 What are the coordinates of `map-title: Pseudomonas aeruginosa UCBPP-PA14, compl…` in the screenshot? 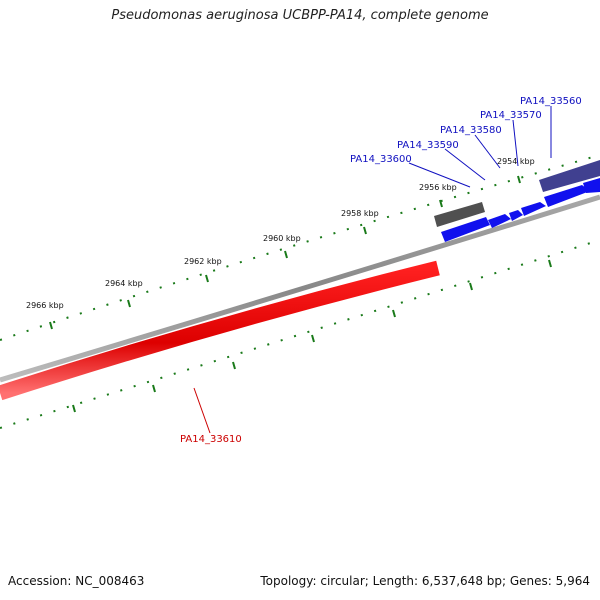 It's located at (300, 15).